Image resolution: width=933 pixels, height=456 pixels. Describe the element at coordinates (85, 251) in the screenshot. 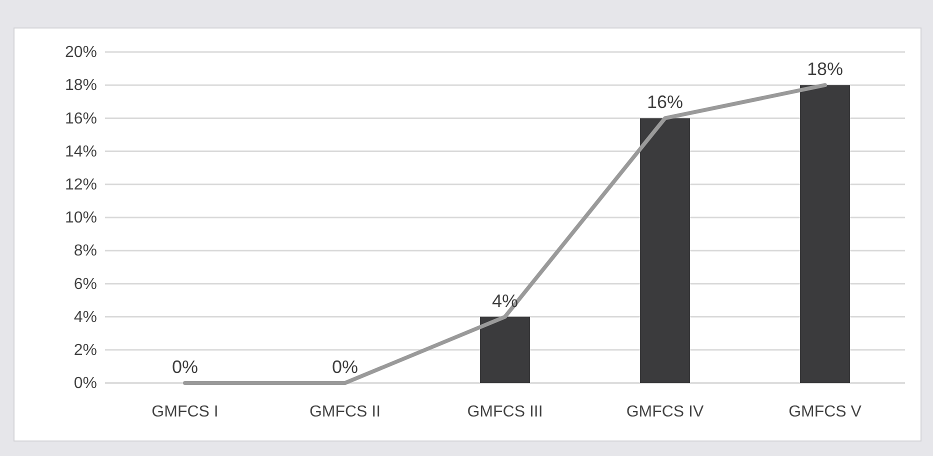

I see `y-tick-label: 8%` at that location.